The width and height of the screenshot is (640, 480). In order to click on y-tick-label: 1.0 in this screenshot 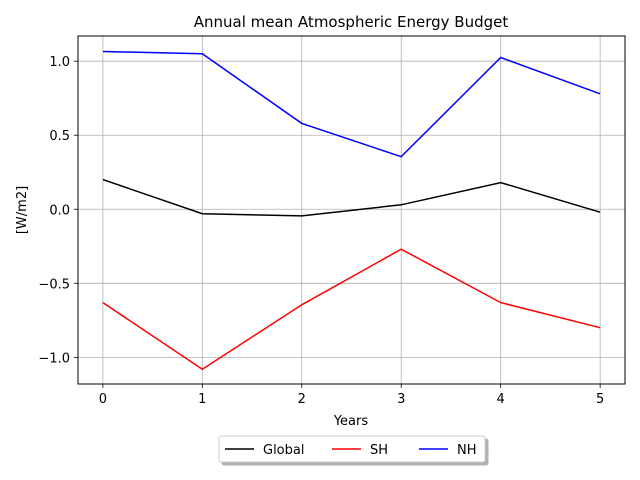, I will do `click(59, 62)`.